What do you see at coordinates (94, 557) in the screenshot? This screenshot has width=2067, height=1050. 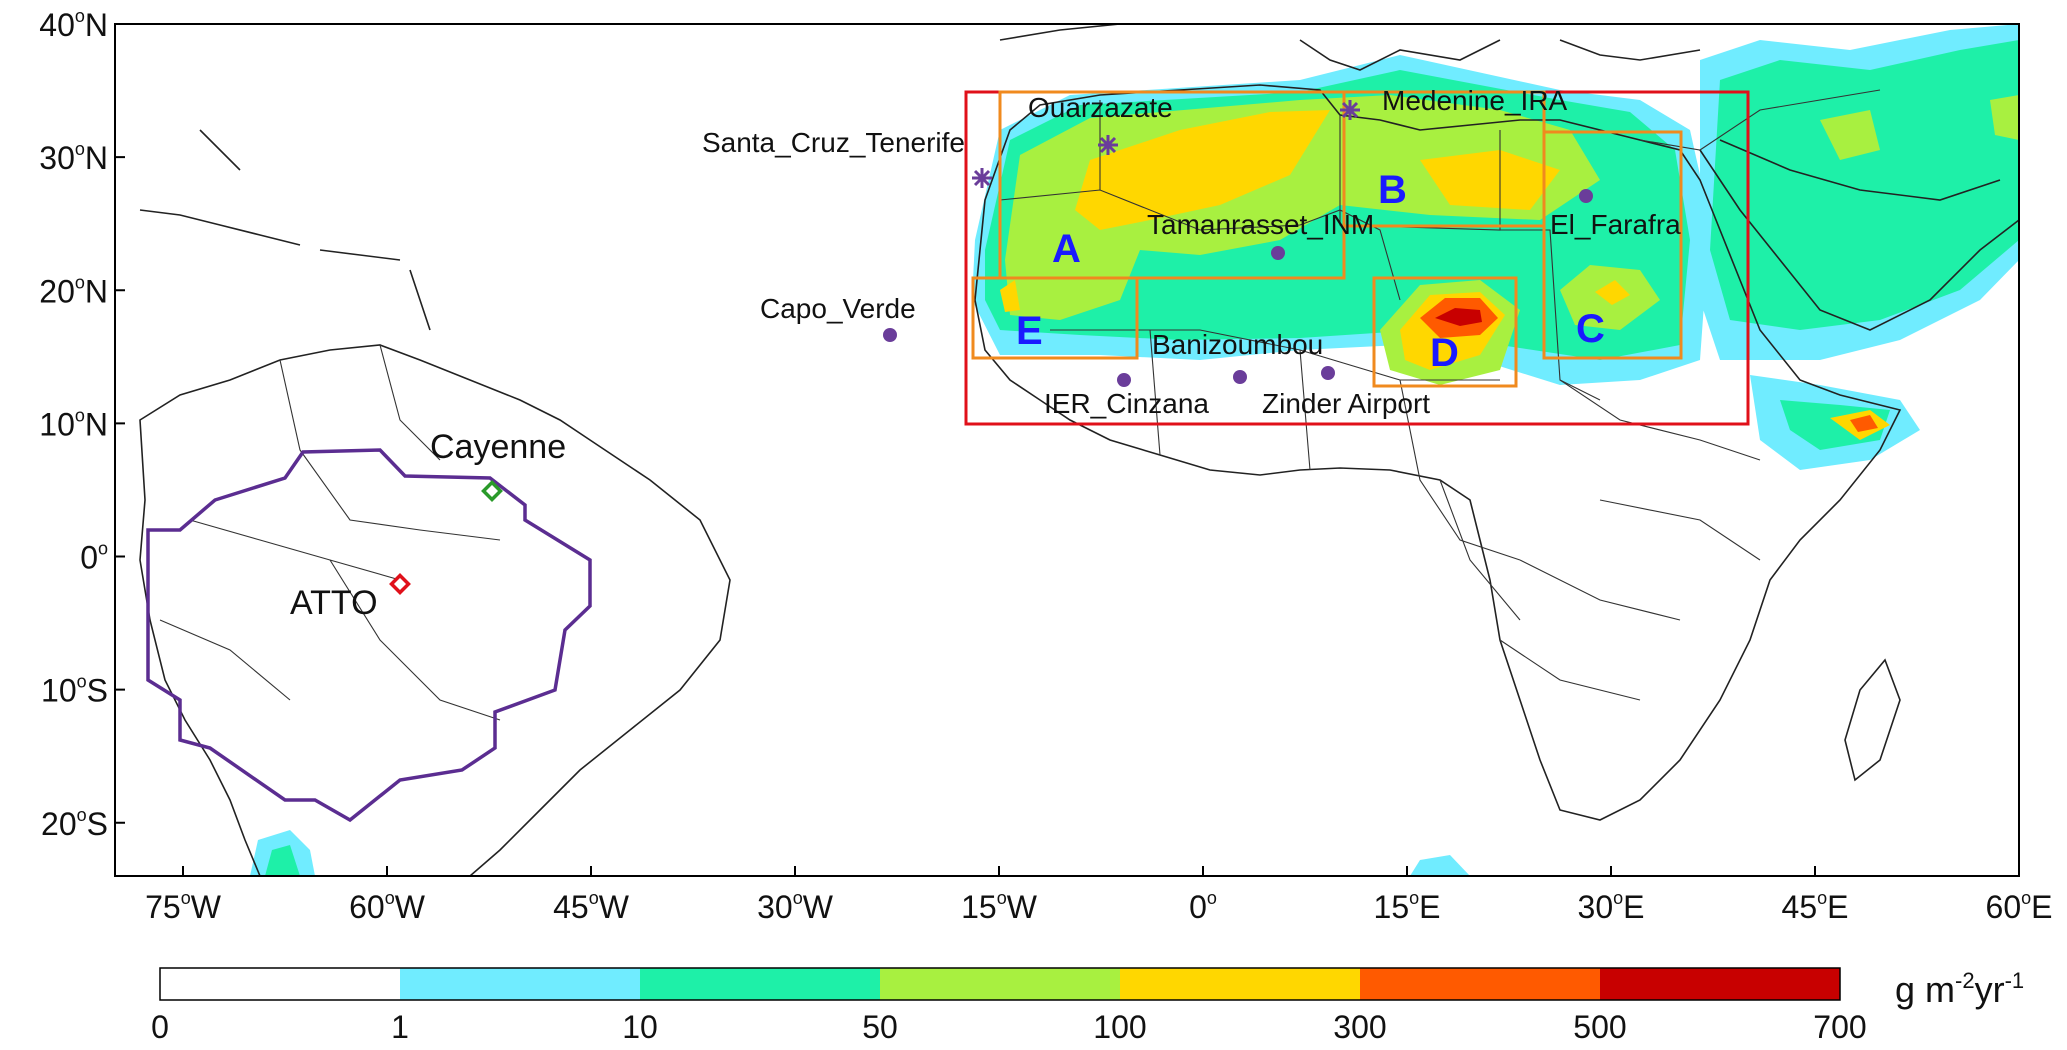 I see `lat-tick-label: 0o` at bounding box center [94, 557].